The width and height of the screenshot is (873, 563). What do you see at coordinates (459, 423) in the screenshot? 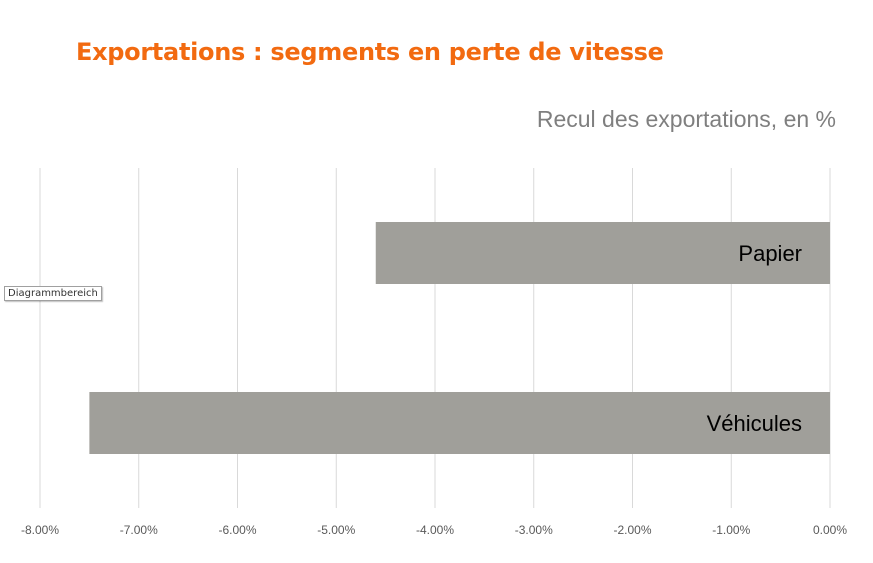
I see `bar-vehicules` at bounding box center [459, 423].